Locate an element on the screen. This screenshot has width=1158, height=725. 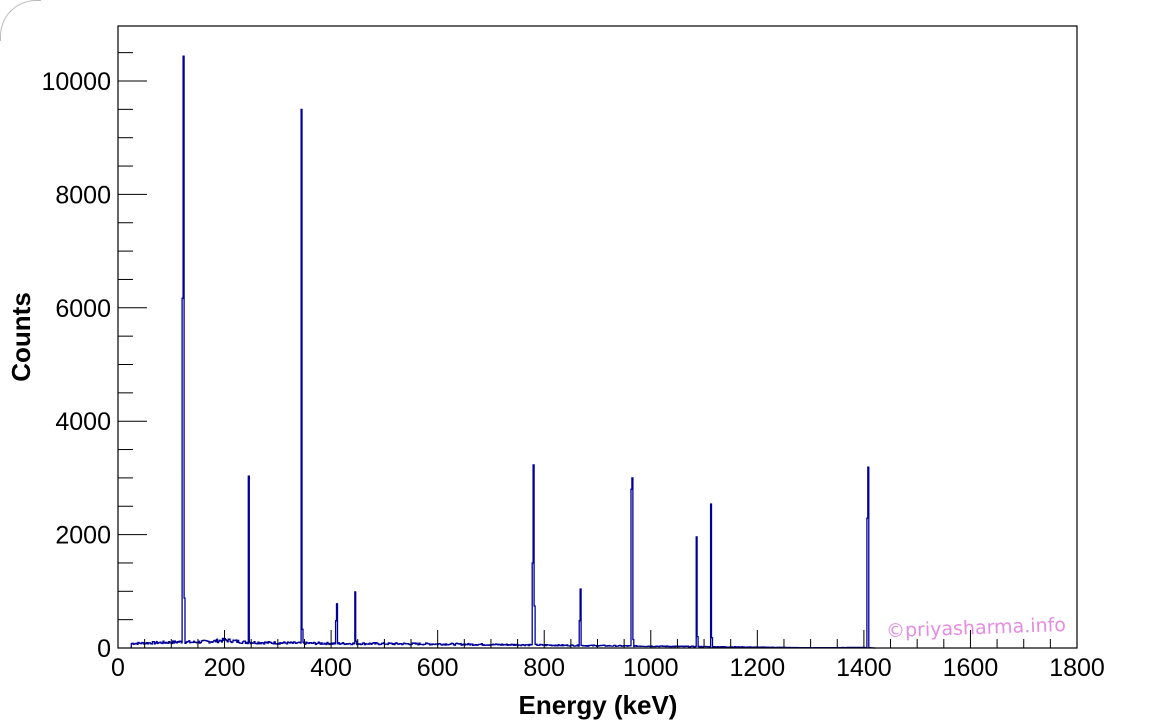
x-tick-label: 800 is located at coordinates (544, 668).